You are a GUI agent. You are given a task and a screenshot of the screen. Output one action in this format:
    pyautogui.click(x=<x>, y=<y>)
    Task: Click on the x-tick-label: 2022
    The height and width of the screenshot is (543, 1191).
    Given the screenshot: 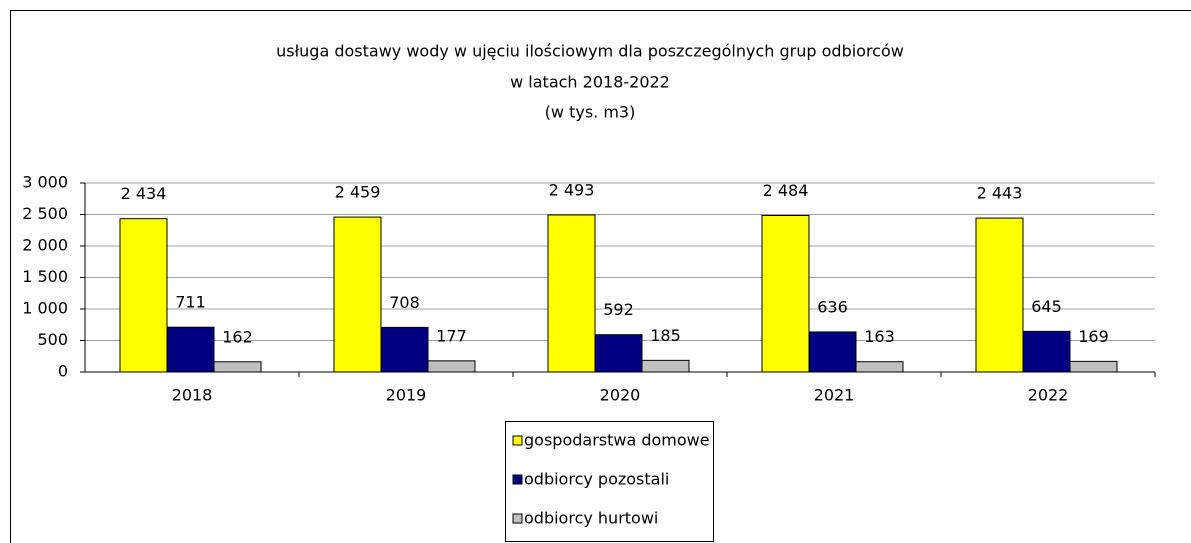 What is the action you would take?
    pyautogui.click(x=1048, y=395)
    